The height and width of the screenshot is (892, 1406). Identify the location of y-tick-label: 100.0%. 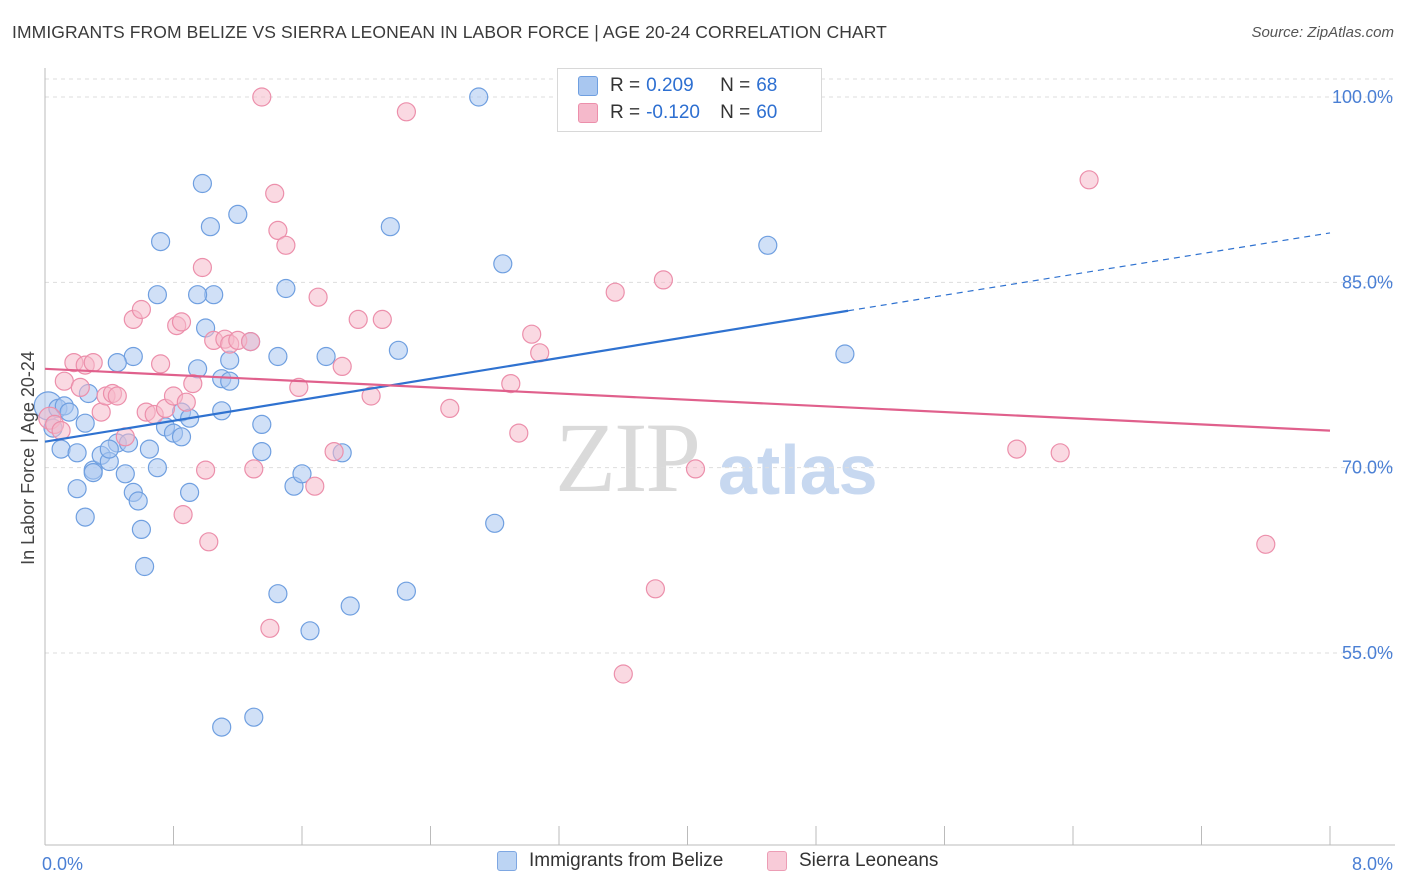
(1362, 97).